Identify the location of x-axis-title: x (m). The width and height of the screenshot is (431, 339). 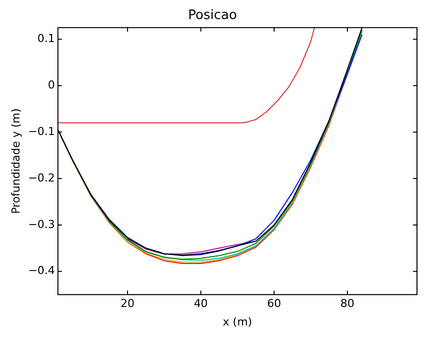
(237, 321).